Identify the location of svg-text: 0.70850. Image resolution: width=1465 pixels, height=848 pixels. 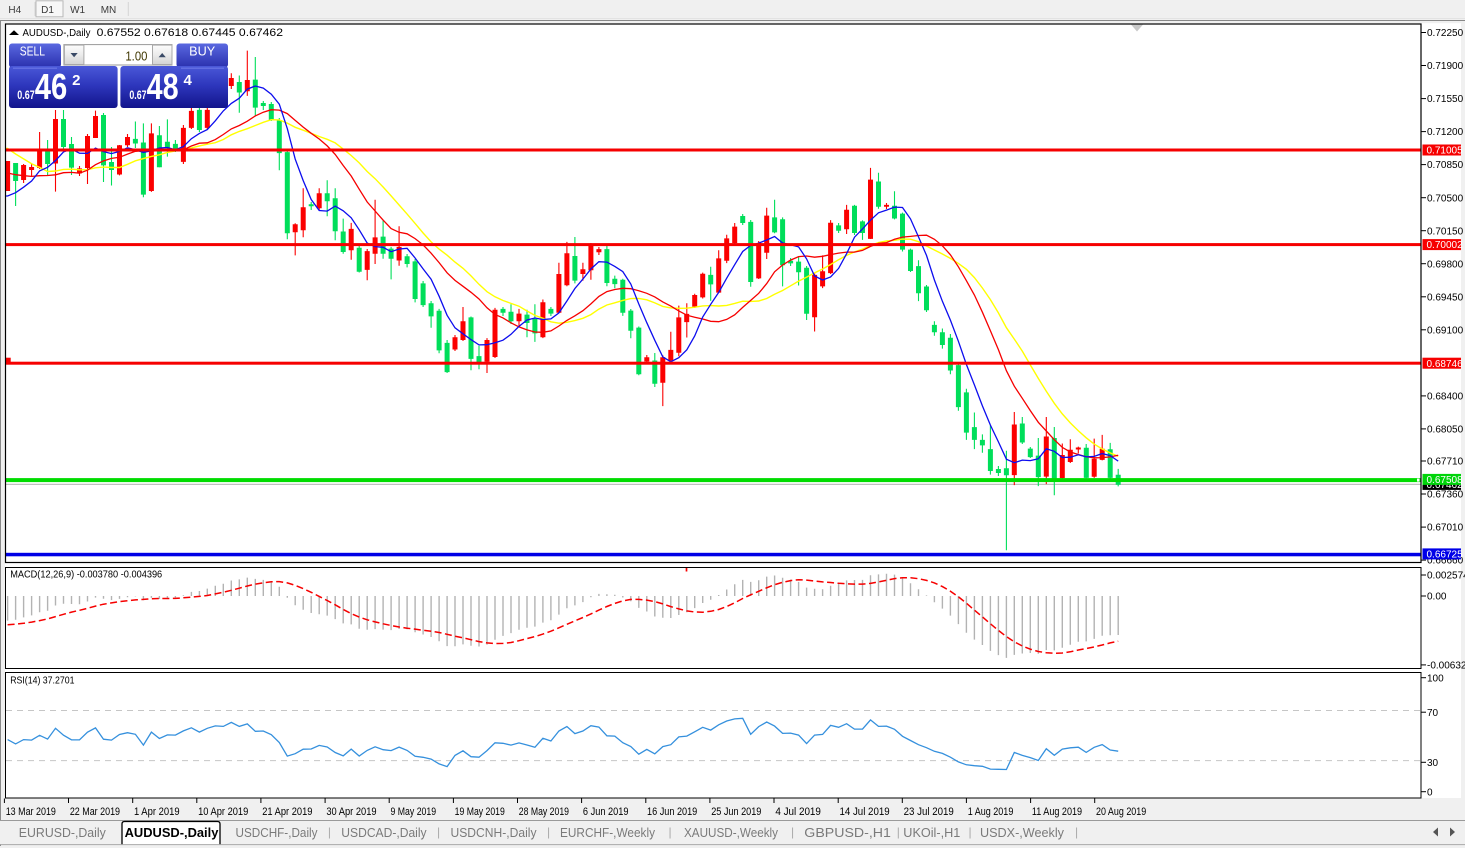
(1445, 165).